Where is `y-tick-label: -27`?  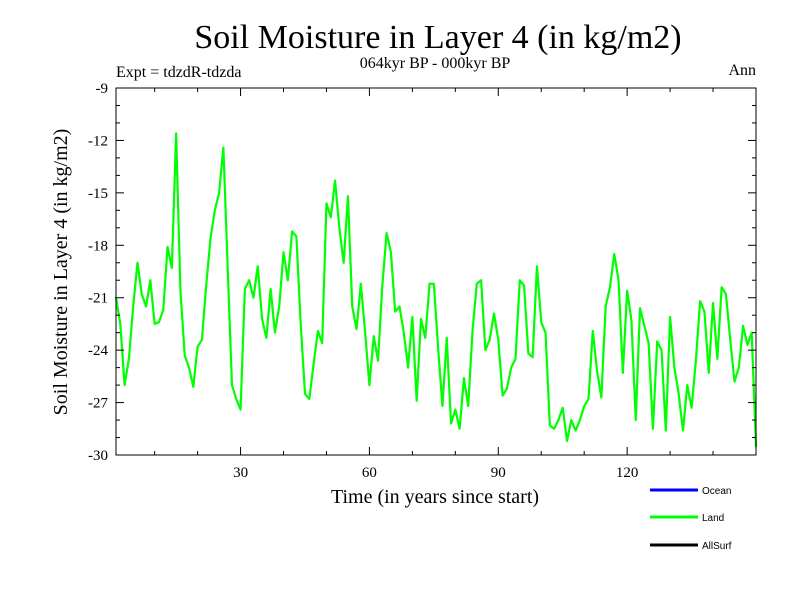
y-tick-label: -27 is located at coordinates (98, 404).